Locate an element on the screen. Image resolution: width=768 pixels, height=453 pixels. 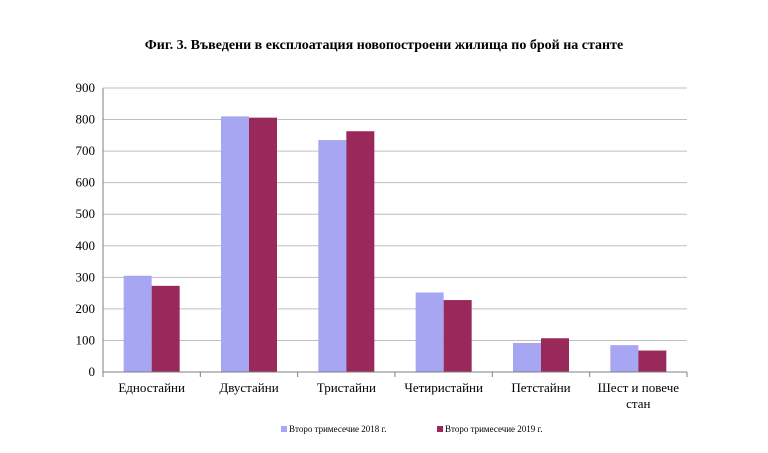
x-category-label: Четиристайни is located at coordinates (443, 387).